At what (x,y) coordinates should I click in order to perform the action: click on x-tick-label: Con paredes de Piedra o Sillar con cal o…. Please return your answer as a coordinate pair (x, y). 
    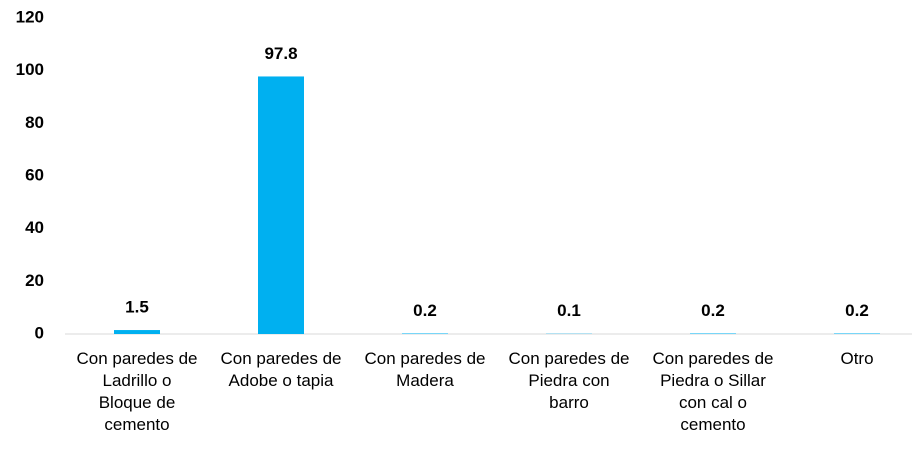
    Looking at the image, I should click on (713, 391).